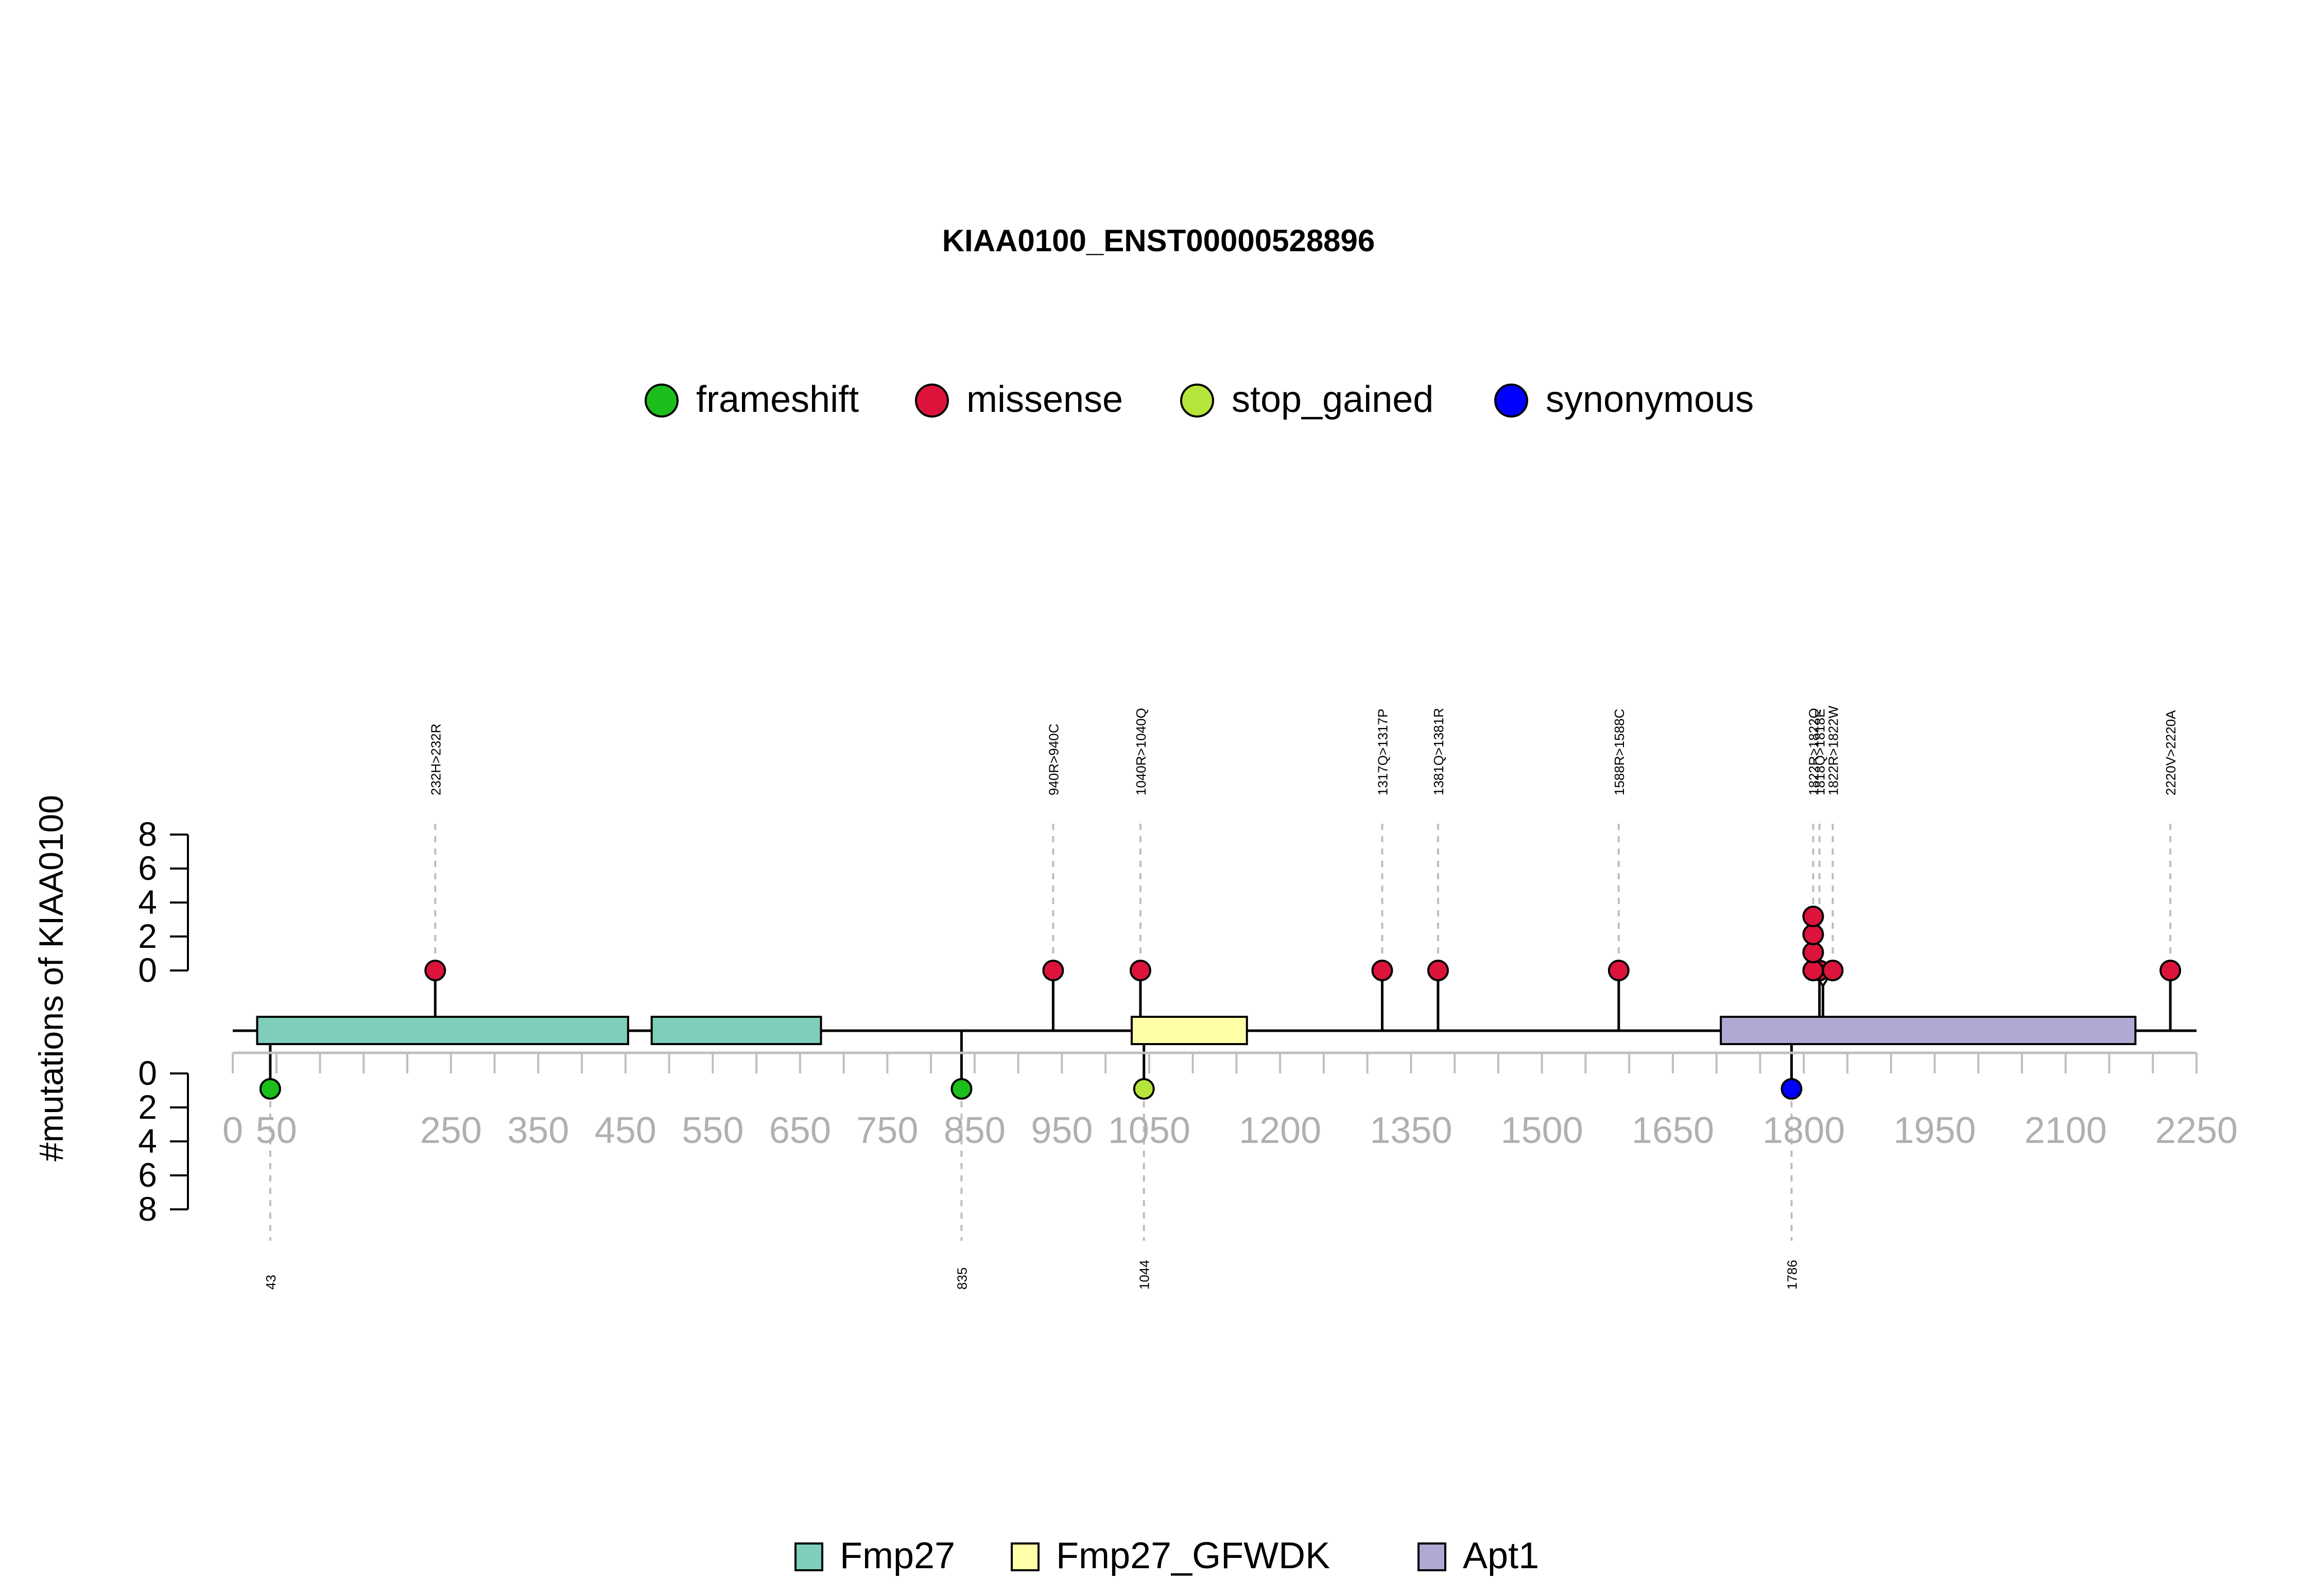 The width and height of the screenshot is (2317, 1596). Describe the element at coordinates (1158, 241) in the screenshot. I see `chart-title: KIAA0100_ENST00000528896` at that location.